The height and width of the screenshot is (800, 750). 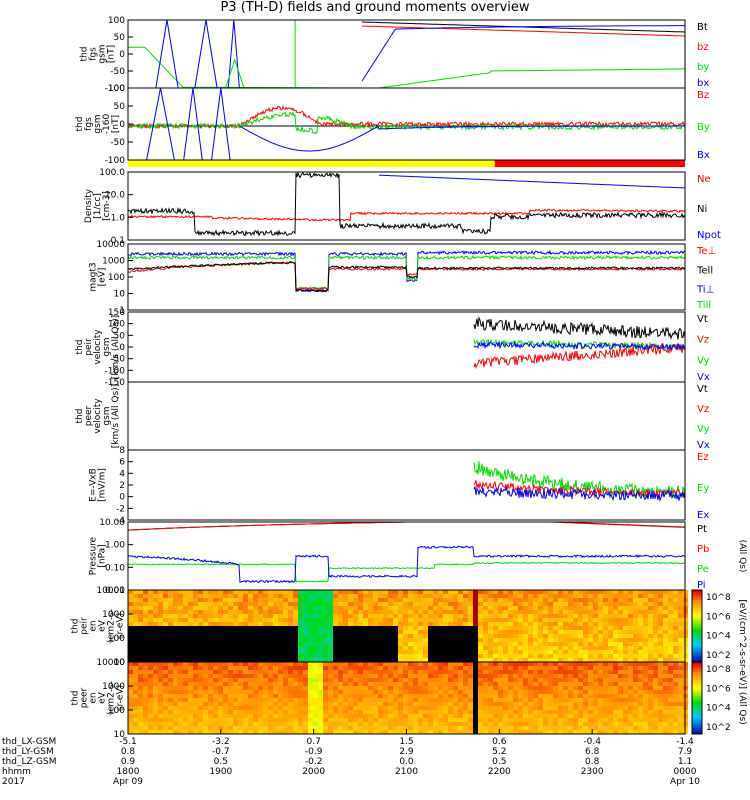 What do you see at coordinates (16, 772) in the screenshot?
I see `x-axis-row-label: hhmm` at bounding box center [16, 772].